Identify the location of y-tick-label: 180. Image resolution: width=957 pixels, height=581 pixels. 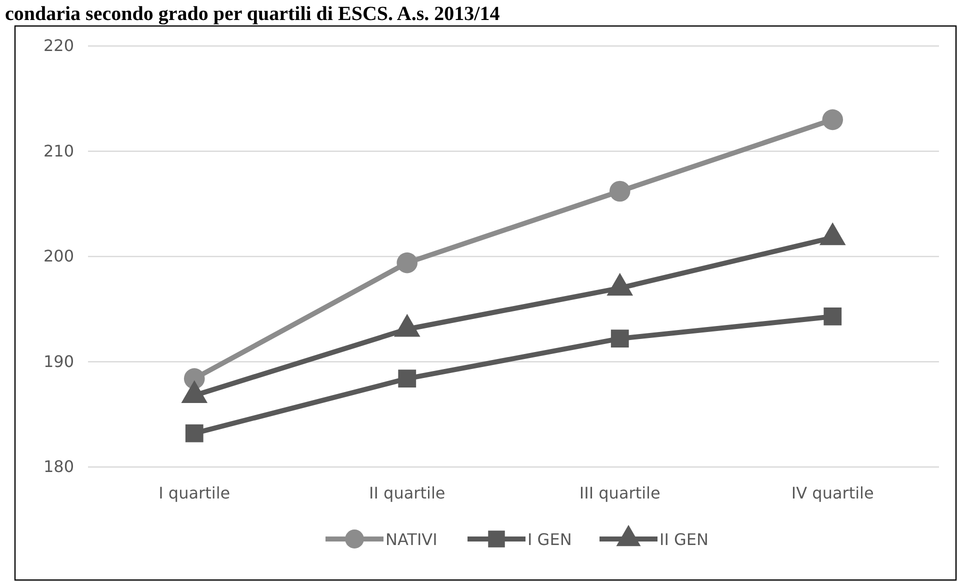
(58, 466).